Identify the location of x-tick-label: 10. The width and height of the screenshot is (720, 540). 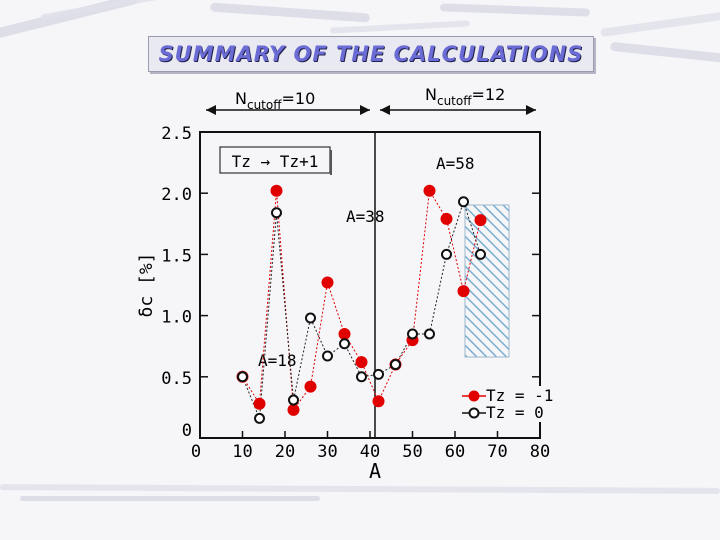
(242, 452).